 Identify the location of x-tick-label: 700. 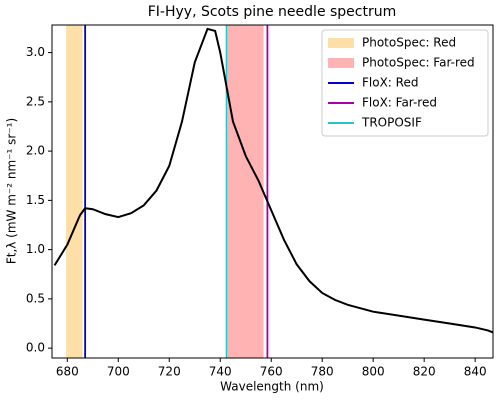
(118, 372).